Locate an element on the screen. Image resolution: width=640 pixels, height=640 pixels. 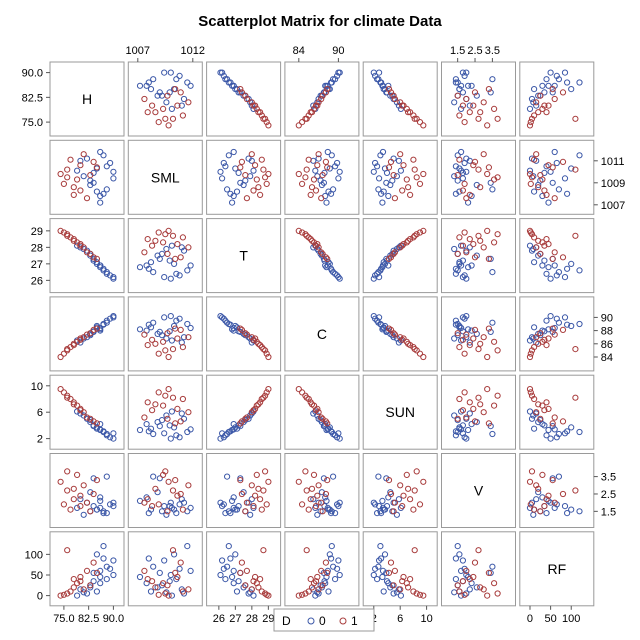
point-d1-6-v-t is located at coordinates (256, 474).